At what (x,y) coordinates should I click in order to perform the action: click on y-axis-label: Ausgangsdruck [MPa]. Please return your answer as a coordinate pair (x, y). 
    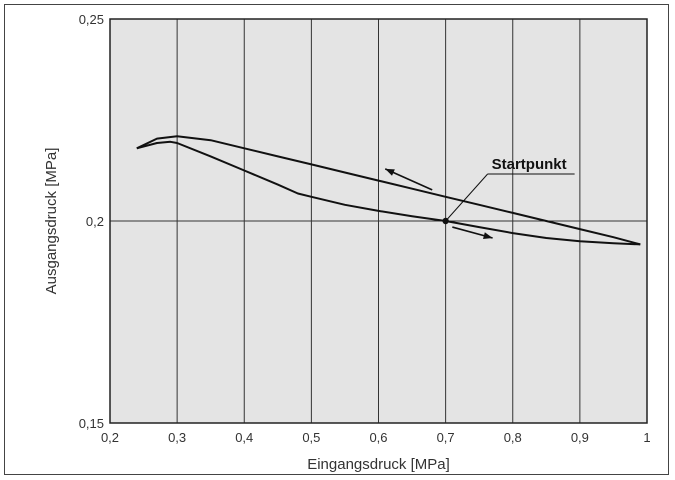
    Looking at the image, I should click on (51, 221).